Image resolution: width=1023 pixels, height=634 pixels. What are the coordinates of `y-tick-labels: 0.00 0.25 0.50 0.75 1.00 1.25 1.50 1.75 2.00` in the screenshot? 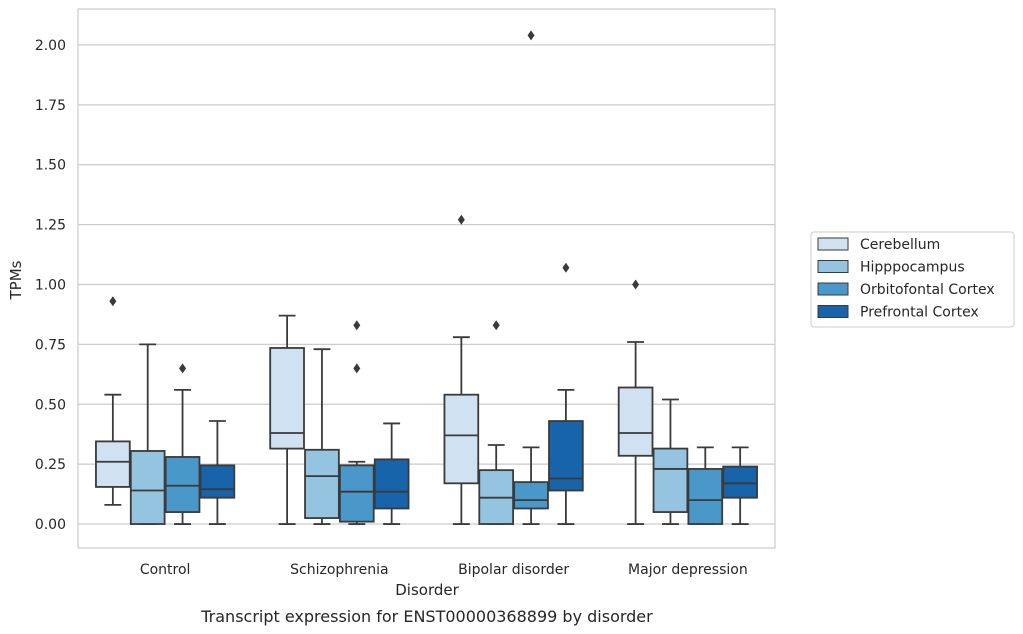 It's located at (50, 285).